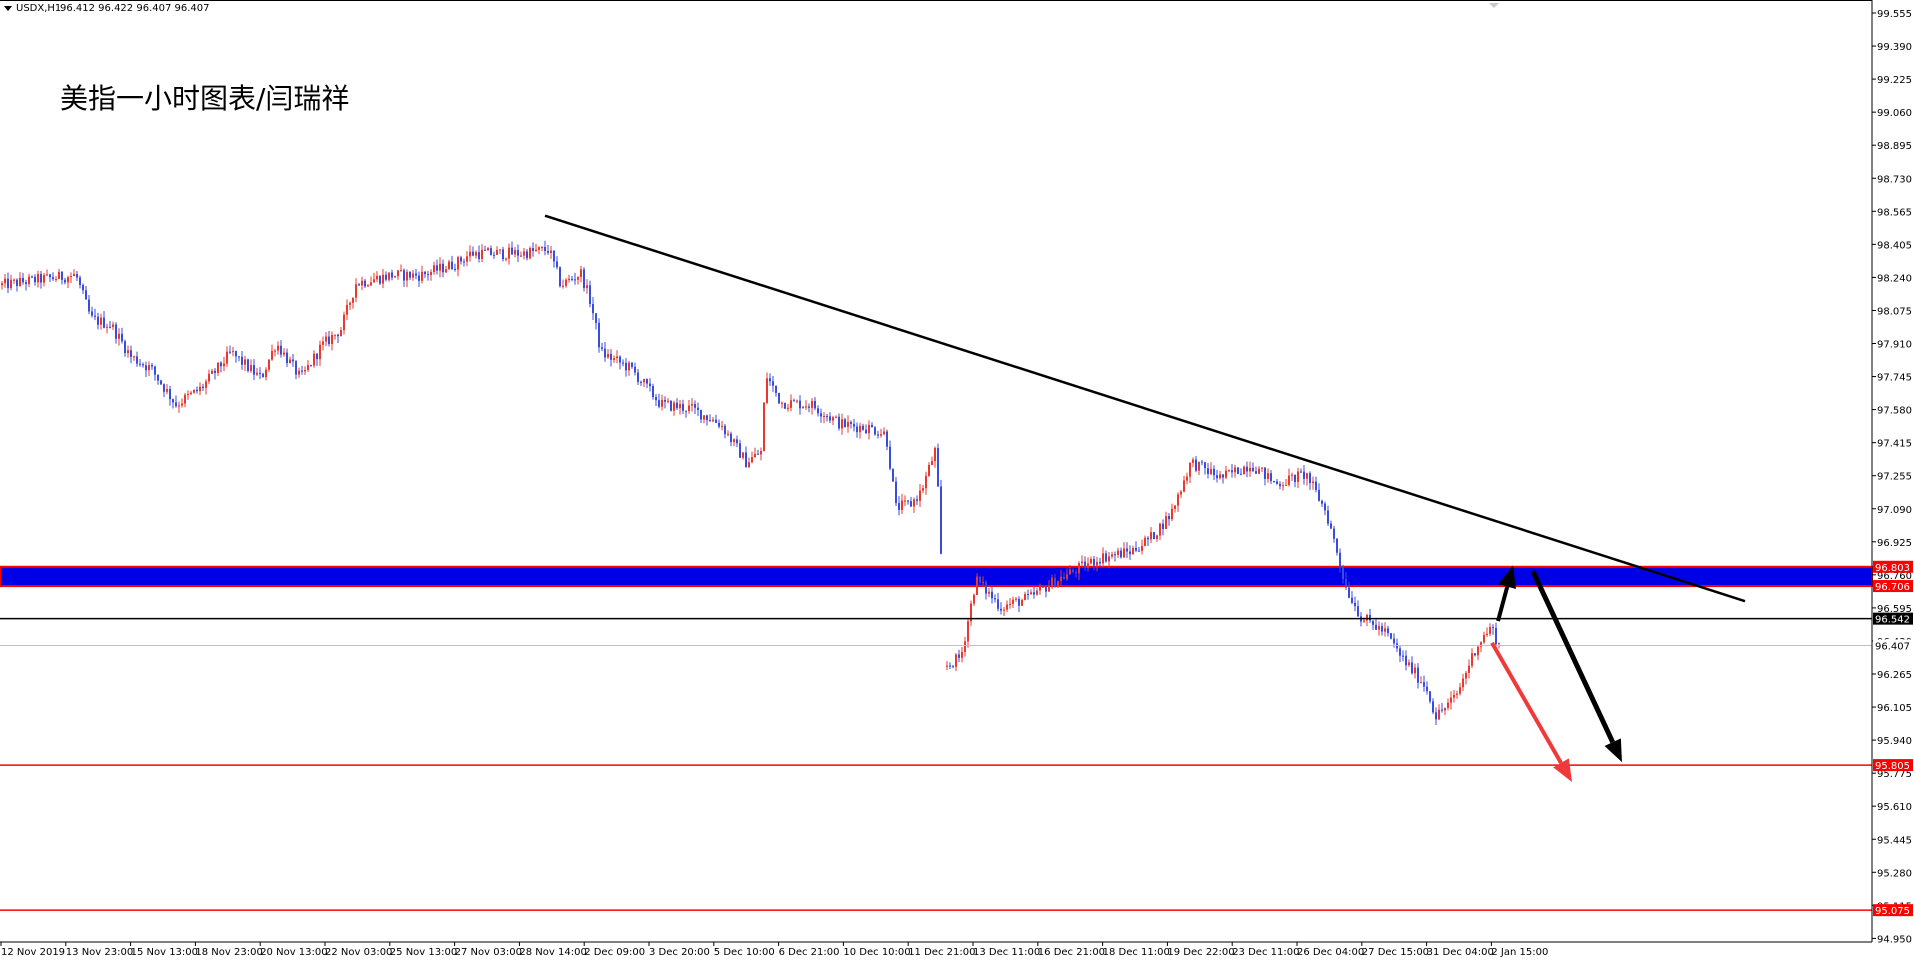 The height and width of the screenshot is (966, 1914). What do you see at coordinates (1892, 646) in the screenshot?
I see `svg-text: 96.407` at bounding box center [1892, 646].